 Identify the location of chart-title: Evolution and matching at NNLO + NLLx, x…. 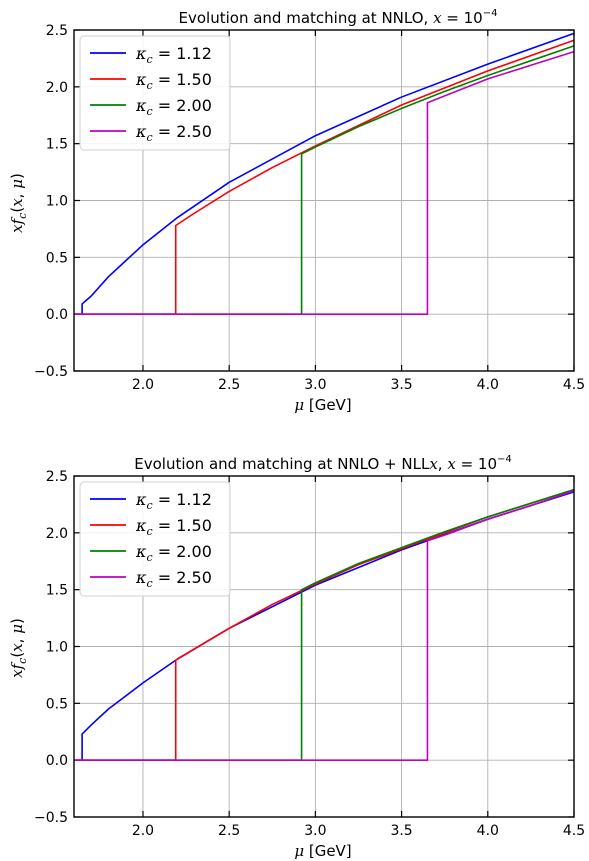
(323, 463).